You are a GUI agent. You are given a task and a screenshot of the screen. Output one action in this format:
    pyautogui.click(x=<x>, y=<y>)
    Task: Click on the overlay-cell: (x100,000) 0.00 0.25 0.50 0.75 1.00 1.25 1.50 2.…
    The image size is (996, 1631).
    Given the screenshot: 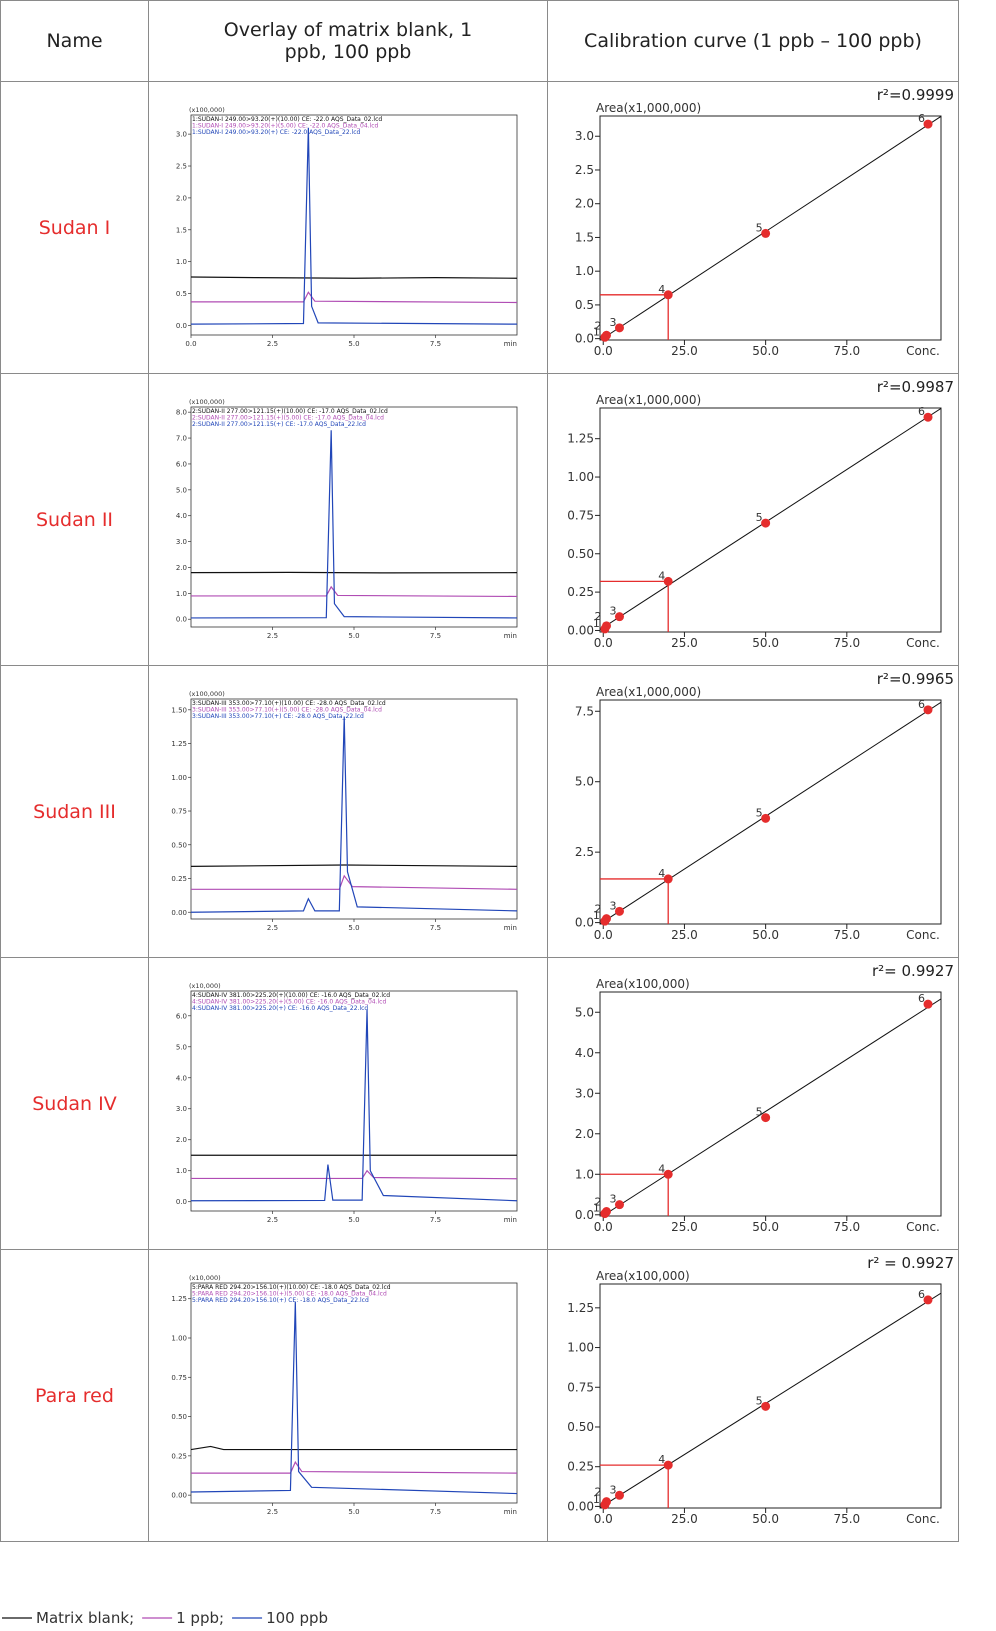 What is the action you would take?
    pyautogui.click(x=348, y=811)
    